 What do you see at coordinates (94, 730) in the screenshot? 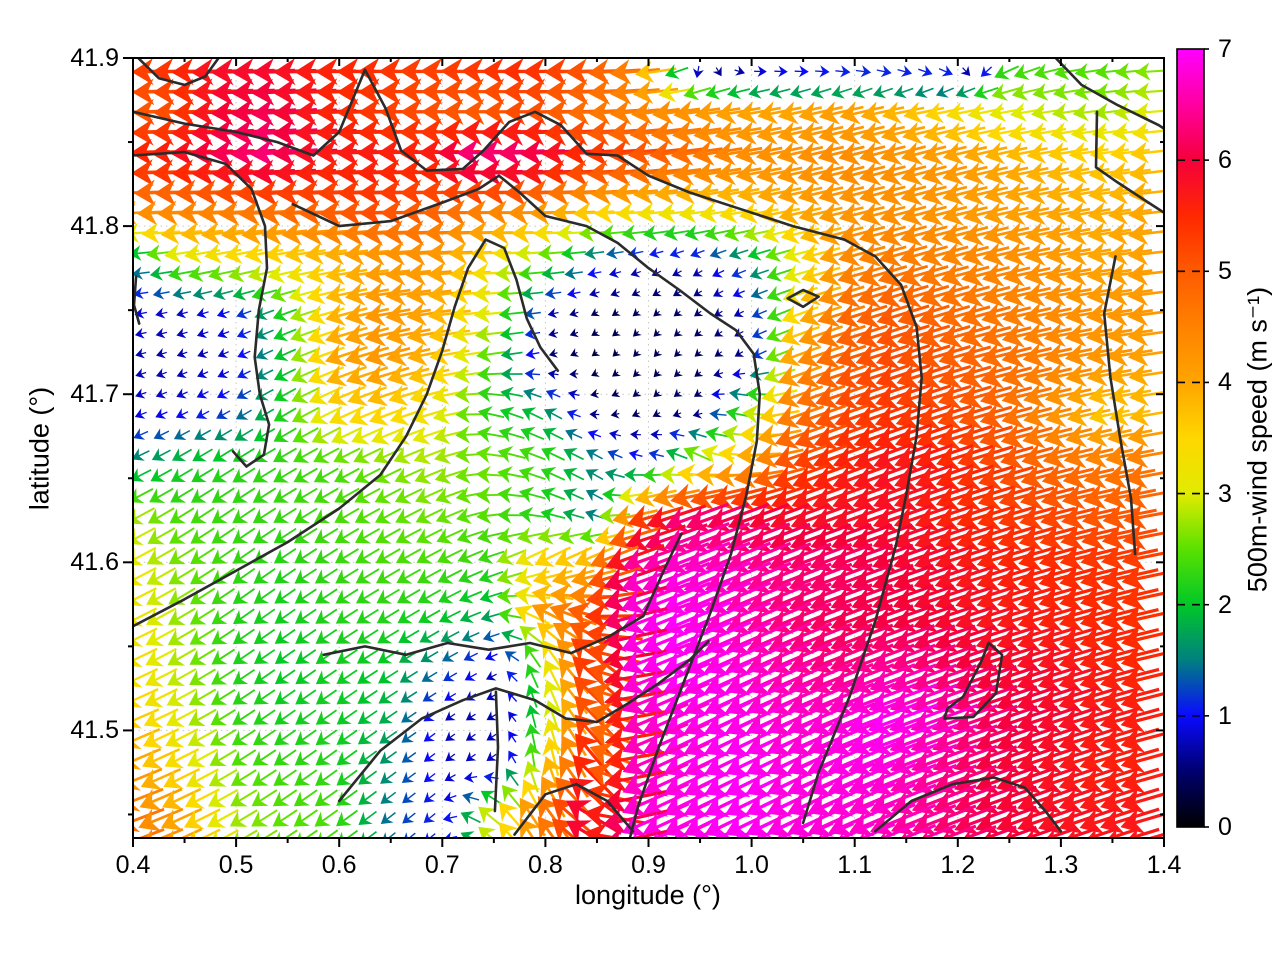
I see `y-tick-label: 41.5` at bounding box center [94, 730].